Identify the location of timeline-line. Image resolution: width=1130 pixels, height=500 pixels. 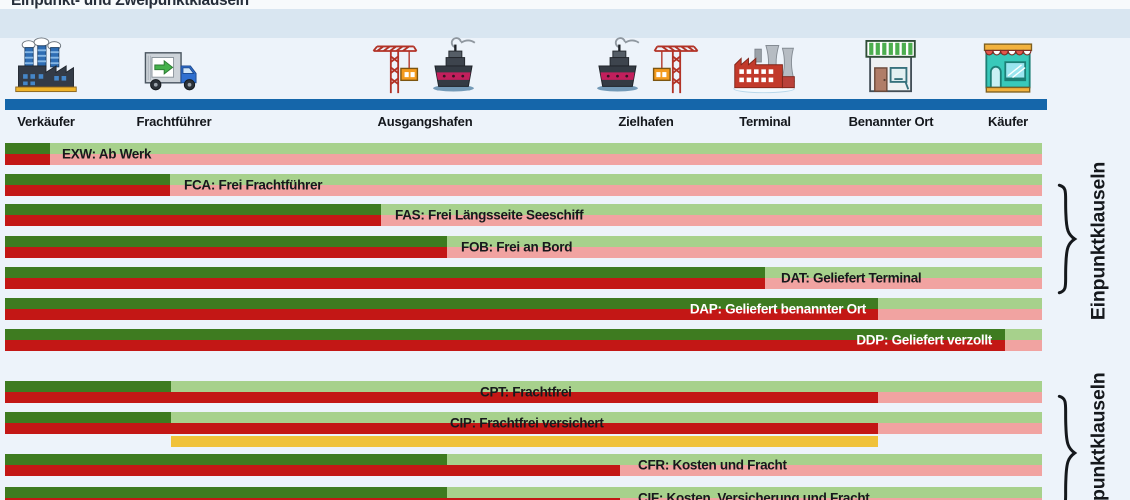
(526, 104).